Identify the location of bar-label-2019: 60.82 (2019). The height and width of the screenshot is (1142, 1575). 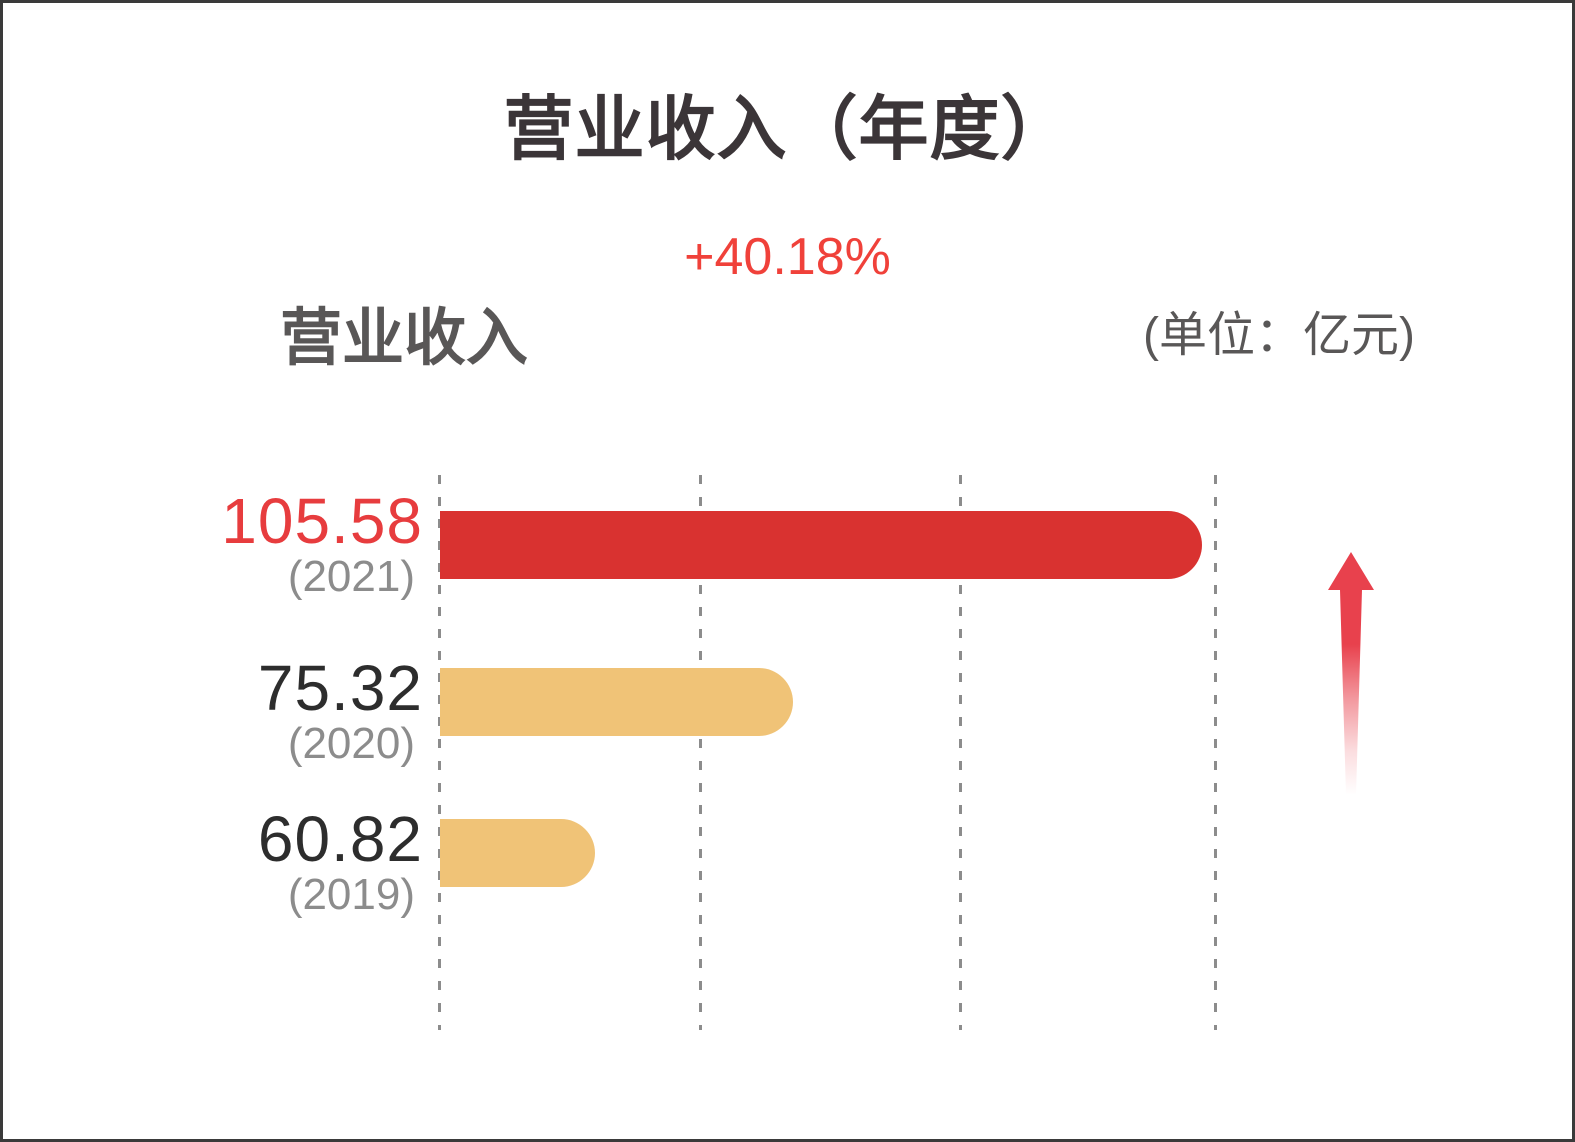
(268, 863).